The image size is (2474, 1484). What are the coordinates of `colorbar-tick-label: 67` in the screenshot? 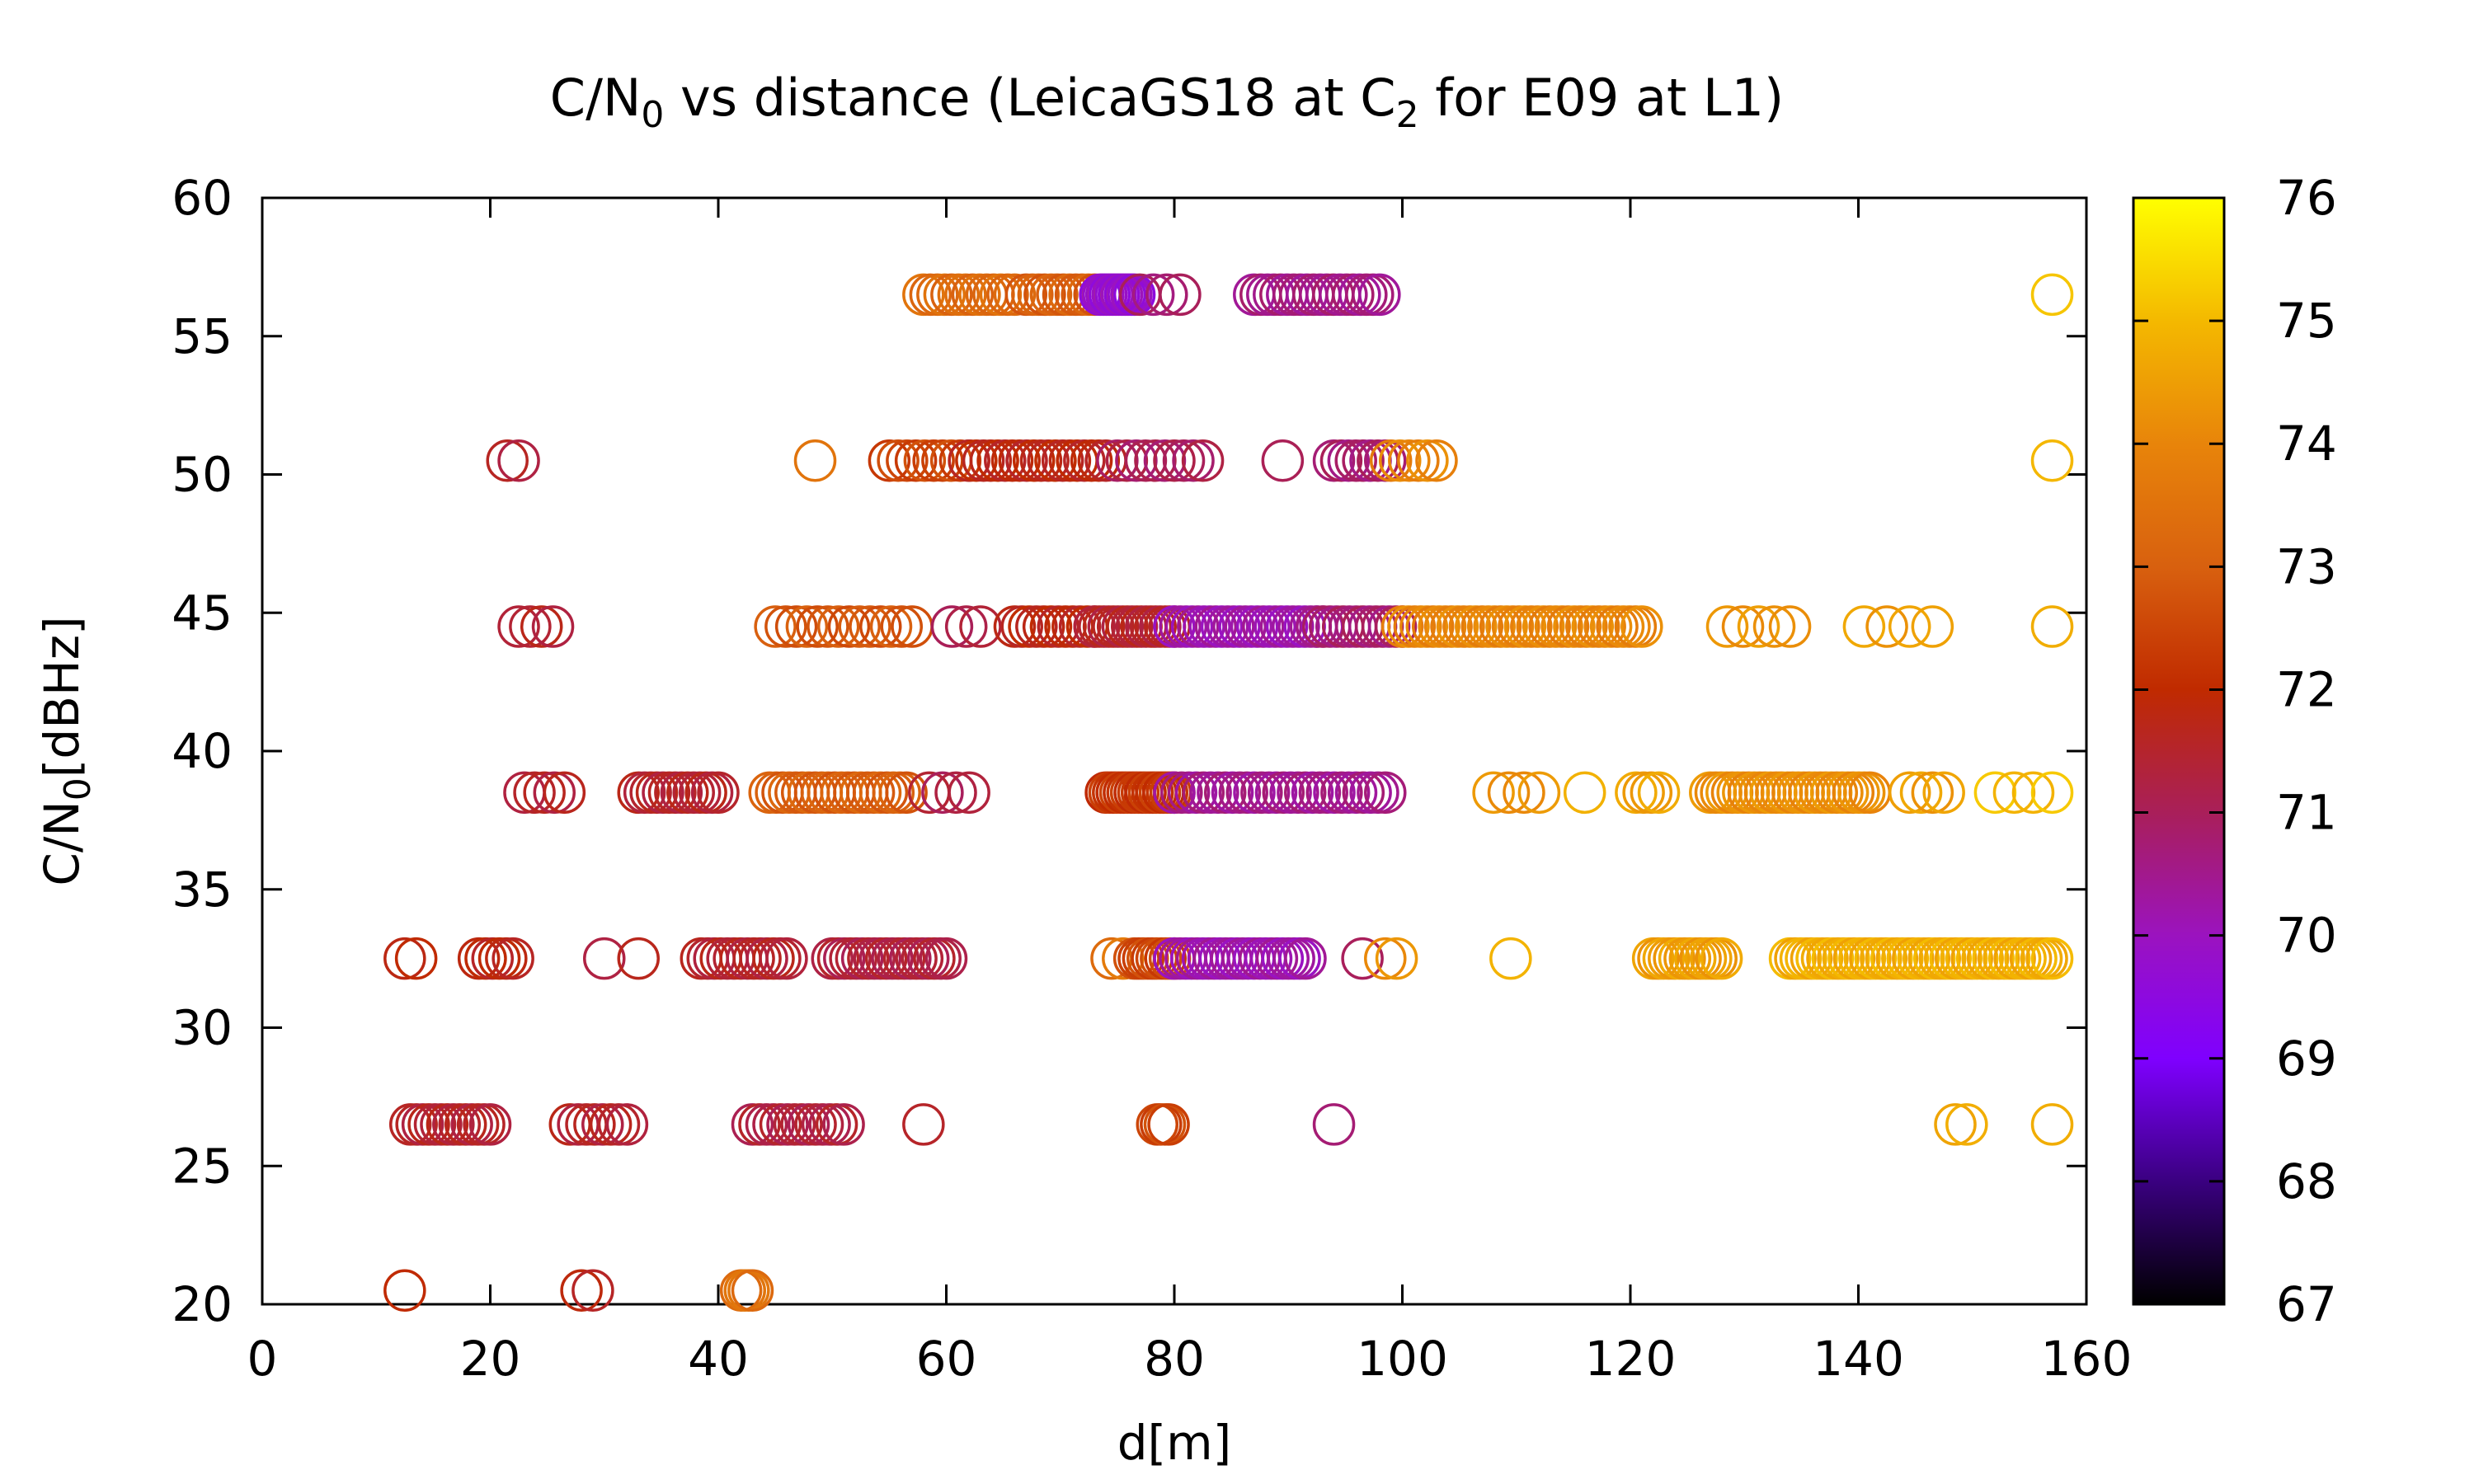 It's located at (2306, 1304).